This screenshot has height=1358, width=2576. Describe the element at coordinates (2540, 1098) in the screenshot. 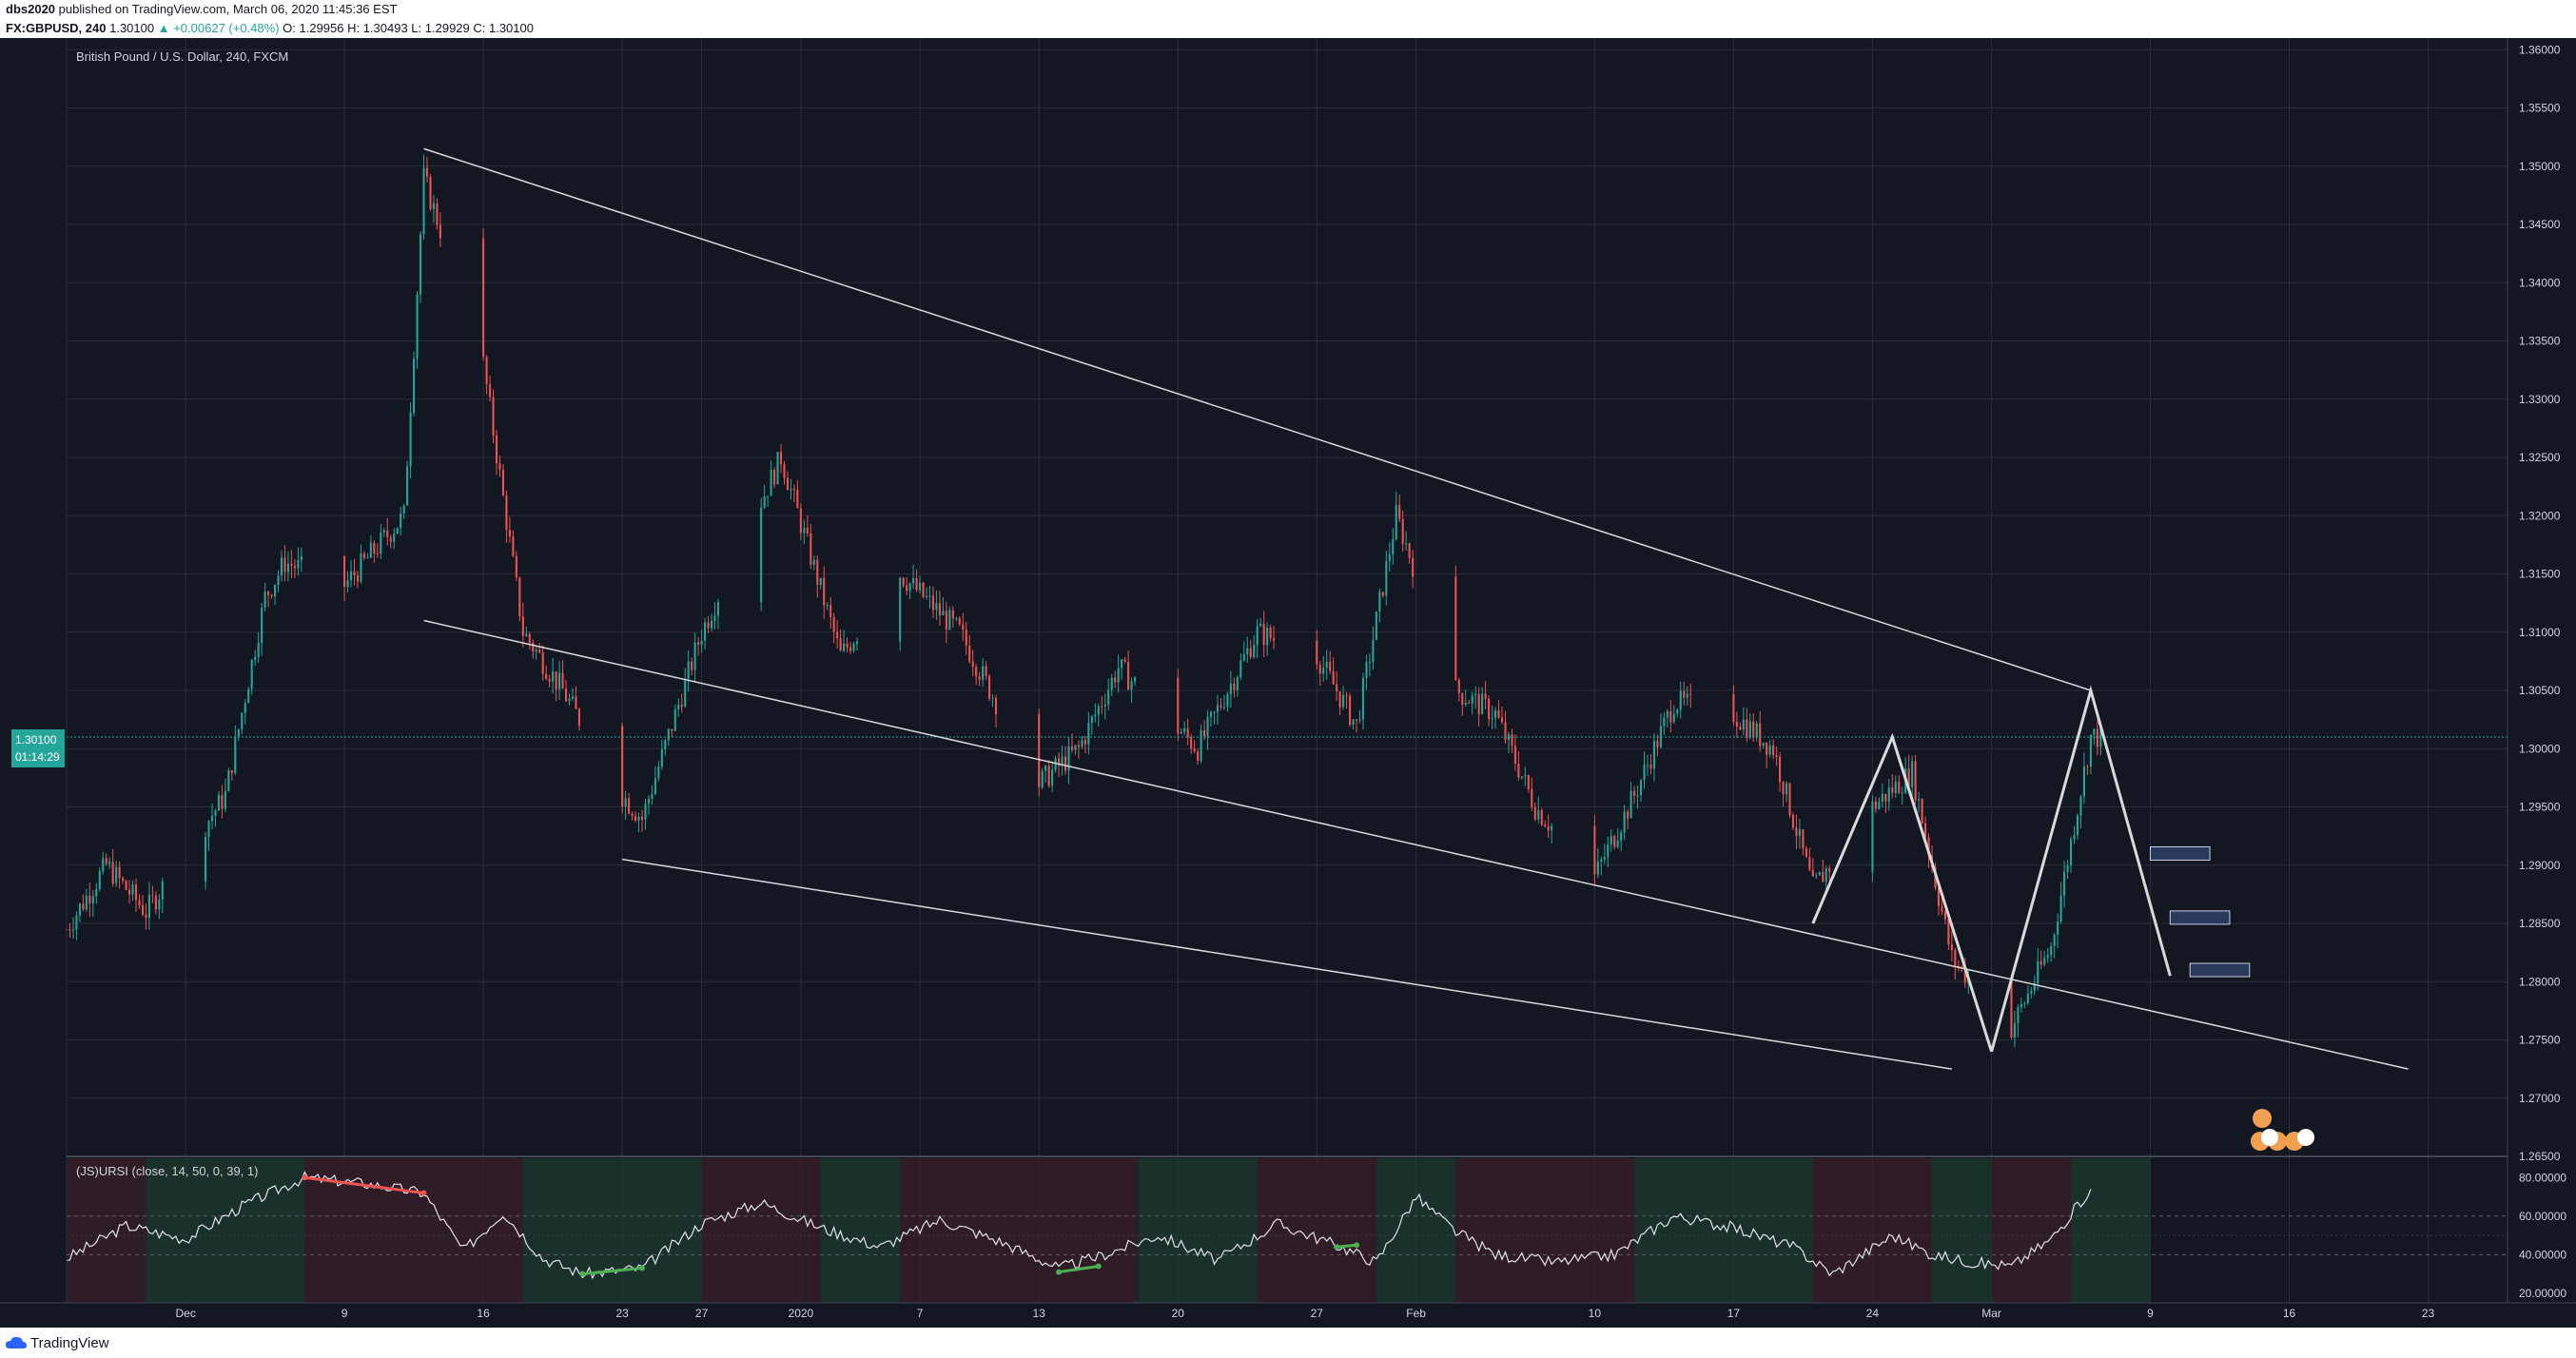

I see `price-tick: 1.27000` at that location.